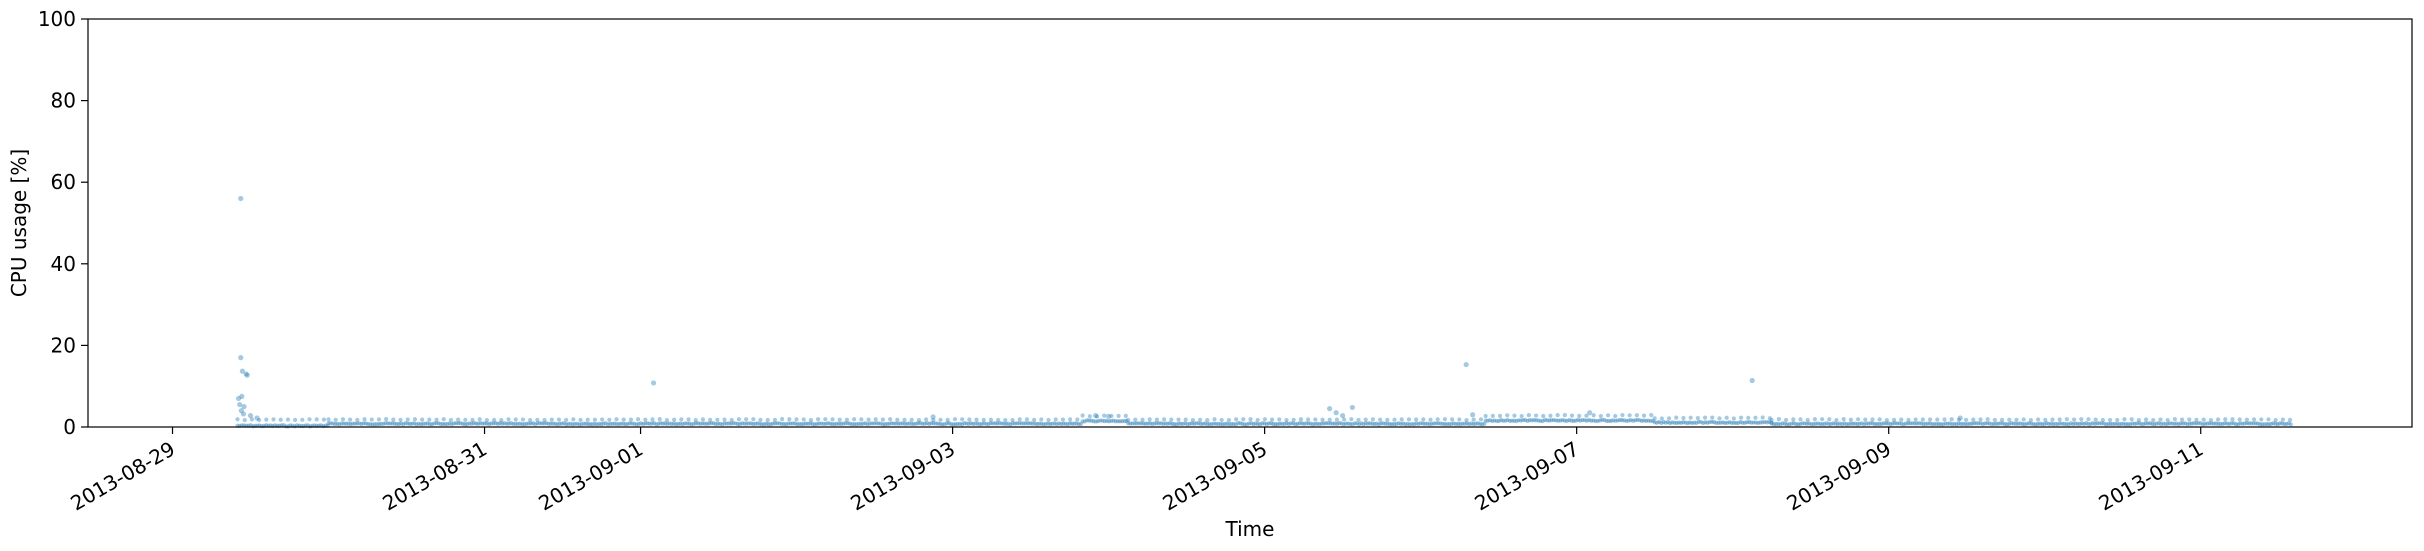  Describe the element at coordinates (2151, 476) in the screenshot. I see `x-tick-label: 2013-09-11` at that location.